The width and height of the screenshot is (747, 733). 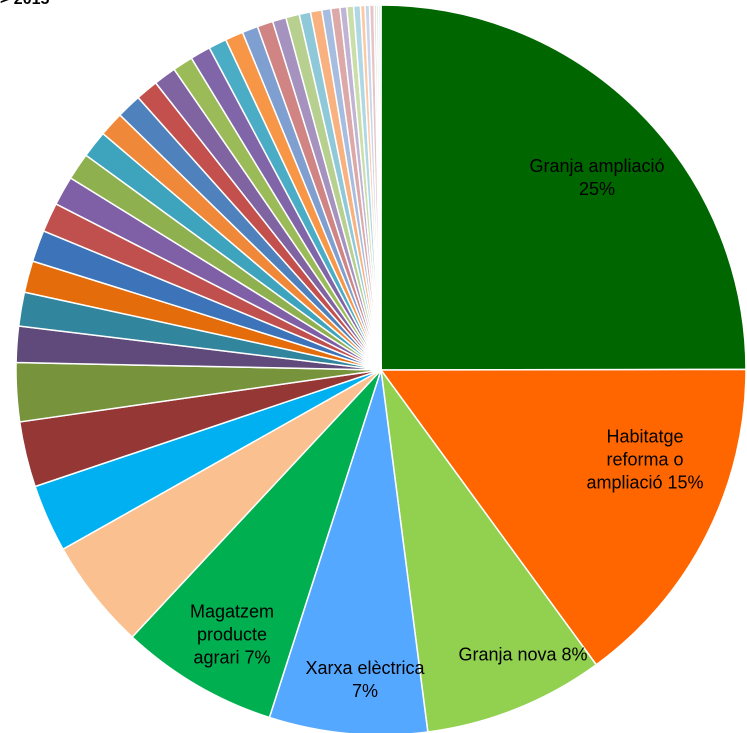 I want to click on slice-label: Granja ampliació 25%, so click(x=597, y=178).